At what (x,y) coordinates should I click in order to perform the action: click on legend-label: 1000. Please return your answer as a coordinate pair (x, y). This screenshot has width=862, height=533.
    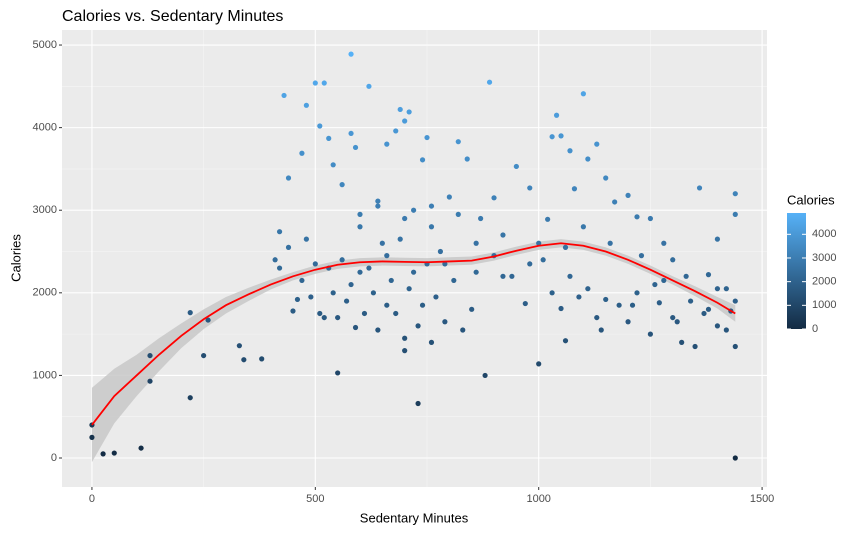
    Looking at the image, I should click on (824, 305).